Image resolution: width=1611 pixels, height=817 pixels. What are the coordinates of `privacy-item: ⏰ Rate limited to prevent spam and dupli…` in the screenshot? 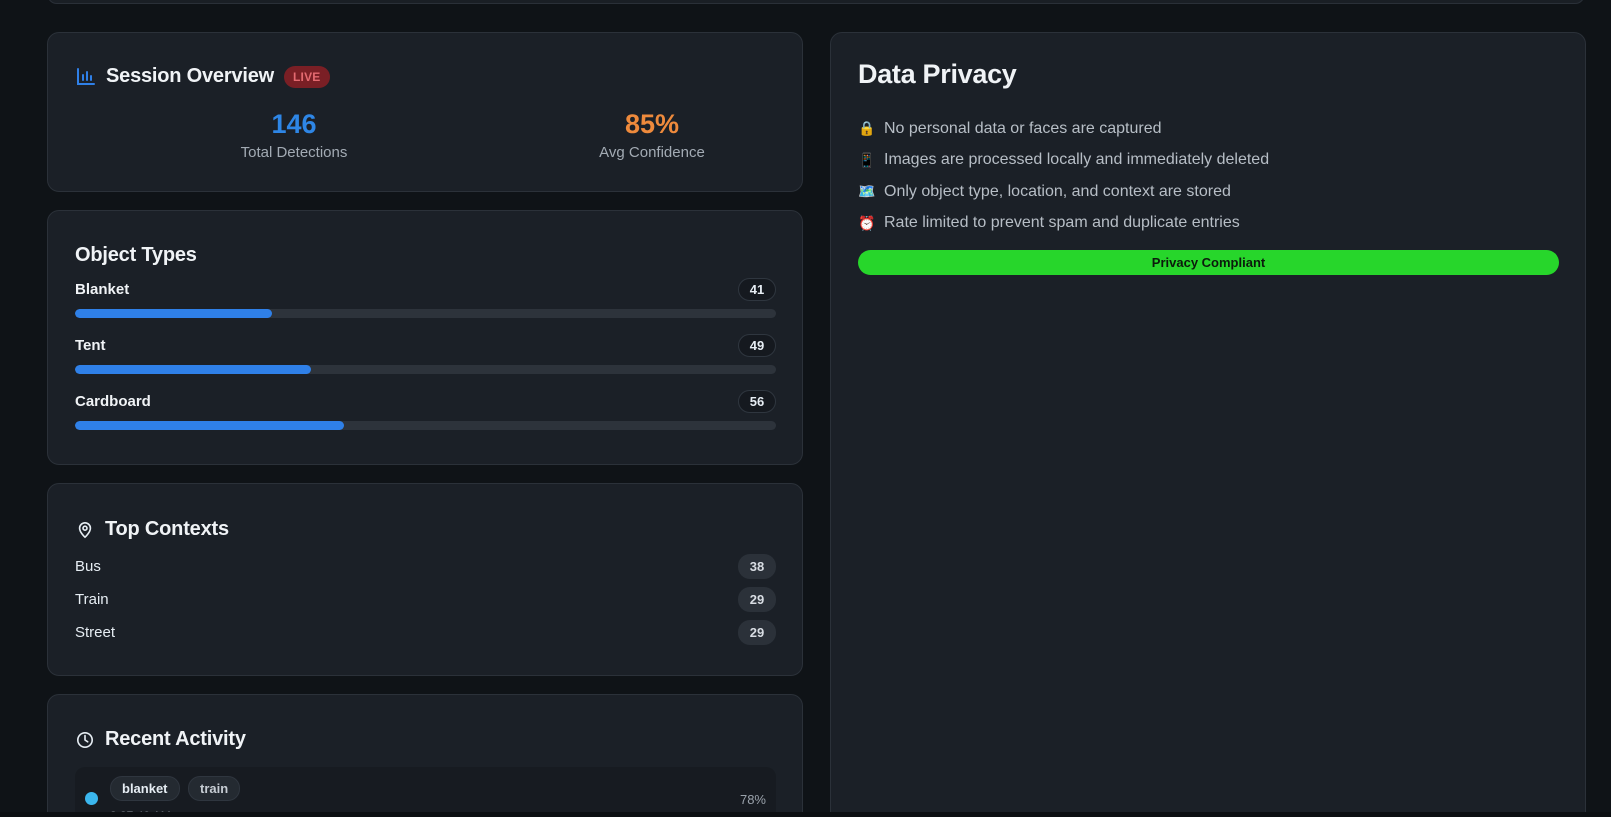 It's located at (1208, 224).